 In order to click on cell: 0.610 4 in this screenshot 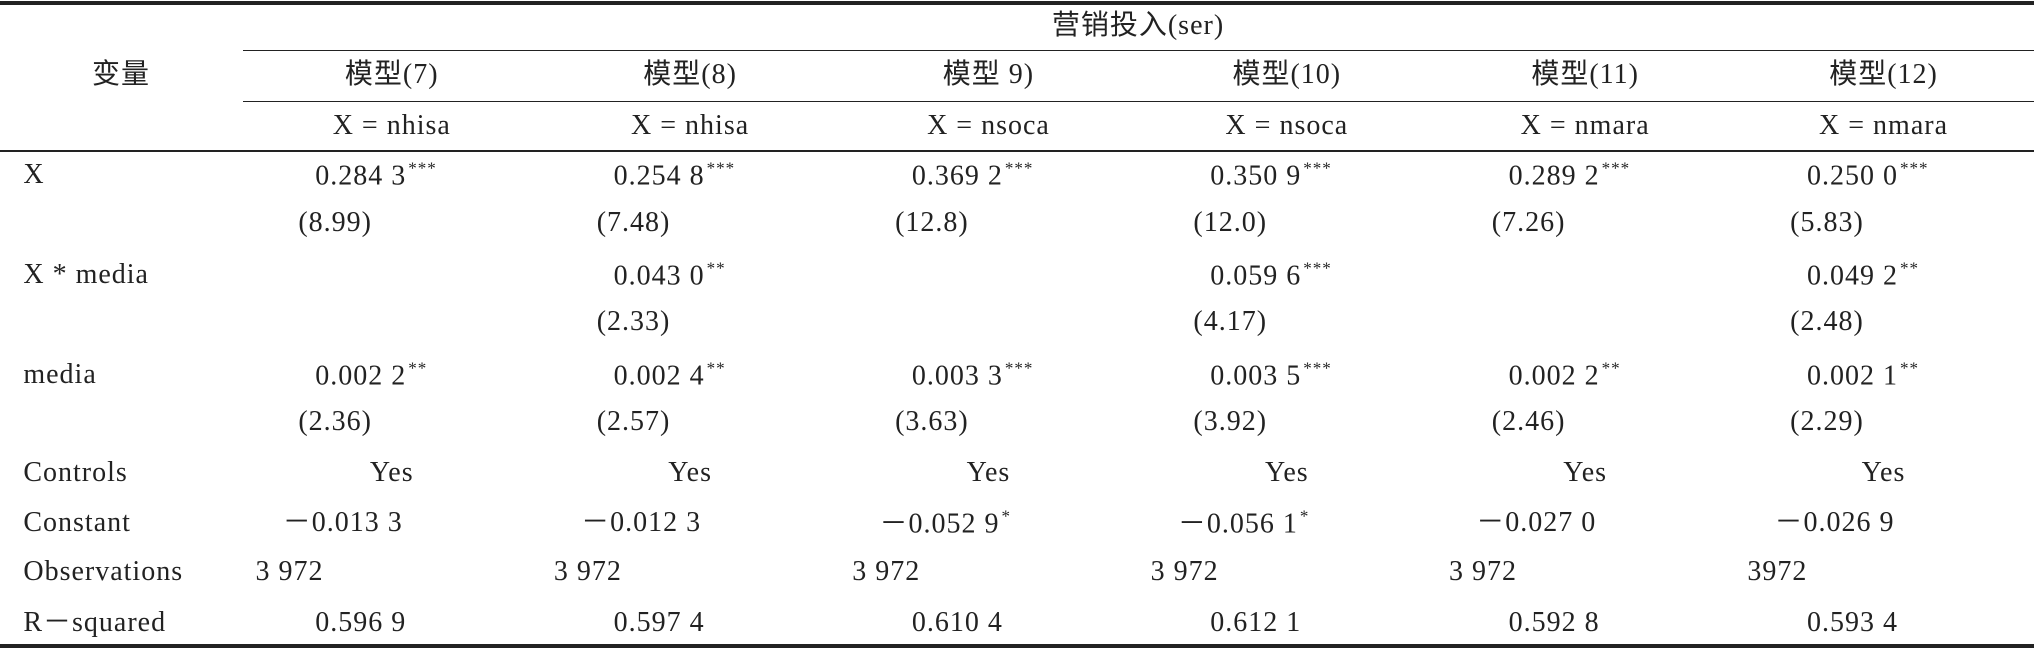, I will do `click(957, 622)`.